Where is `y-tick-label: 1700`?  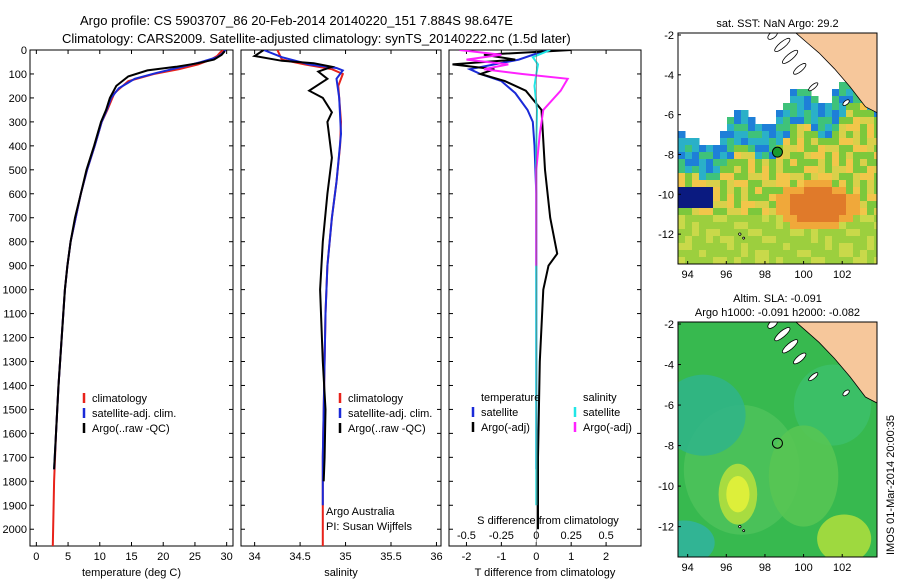
y-tick-label: 1700 is located at coordinates (15, 458).